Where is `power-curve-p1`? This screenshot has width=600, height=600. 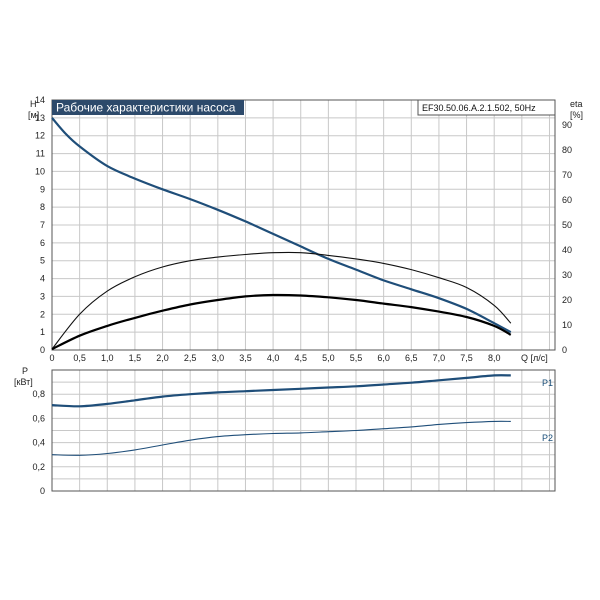 power-curve-p1 is located at coordinates (281, 391).